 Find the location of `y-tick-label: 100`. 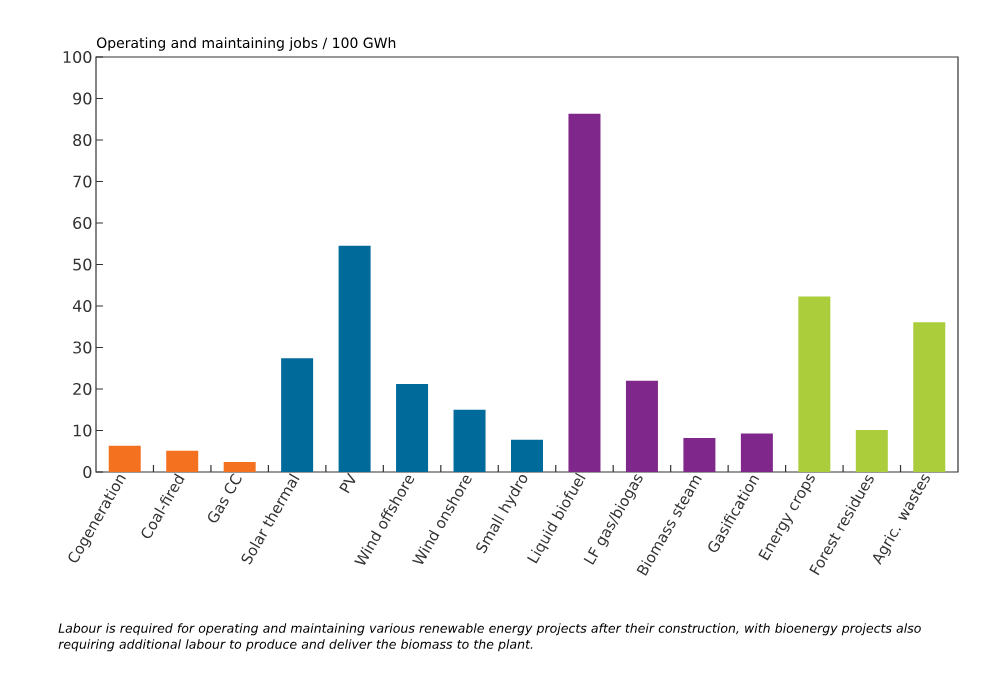

y-tick-label: 100 is located at coordinates (77, 57).